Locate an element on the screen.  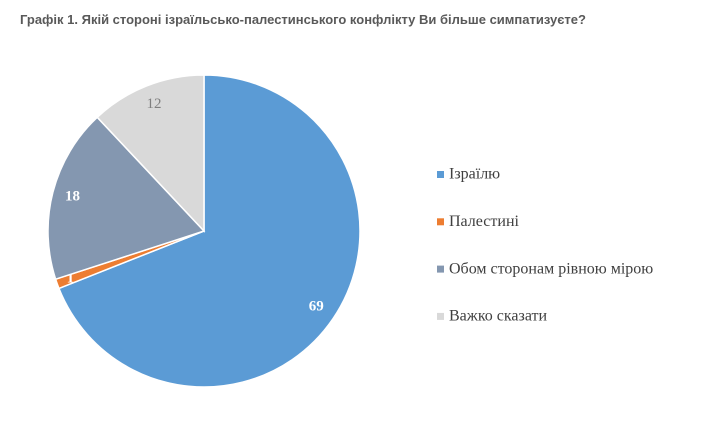
legend-label: Палестині is located at coordinates (484, 221).